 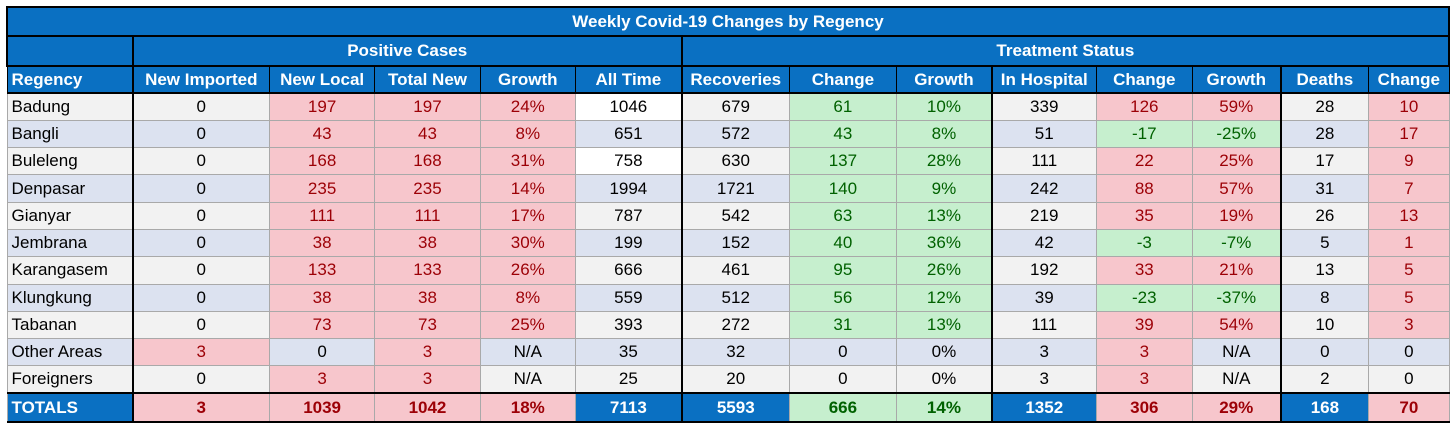 I want to click on cell-hospital-growth: N/A, so click(x=1236, y=352).